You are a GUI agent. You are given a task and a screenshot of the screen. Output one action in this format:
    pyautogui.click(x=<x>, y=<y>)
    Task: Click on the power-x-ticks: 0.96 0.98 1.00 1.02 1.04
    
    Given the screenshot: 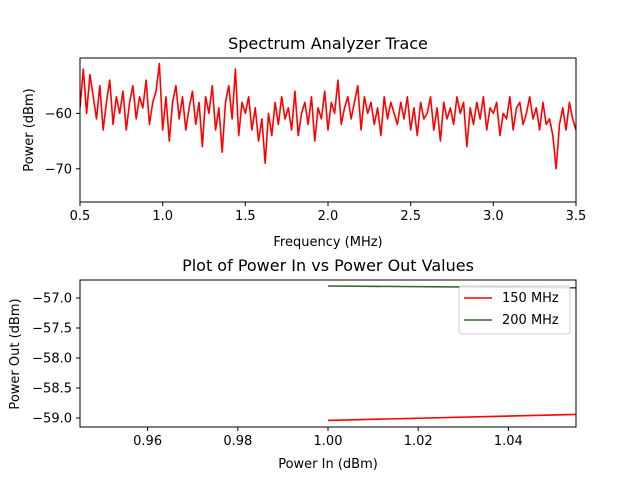 What is the action you would take?
    pyautogui.click(x=328, y=438)
    